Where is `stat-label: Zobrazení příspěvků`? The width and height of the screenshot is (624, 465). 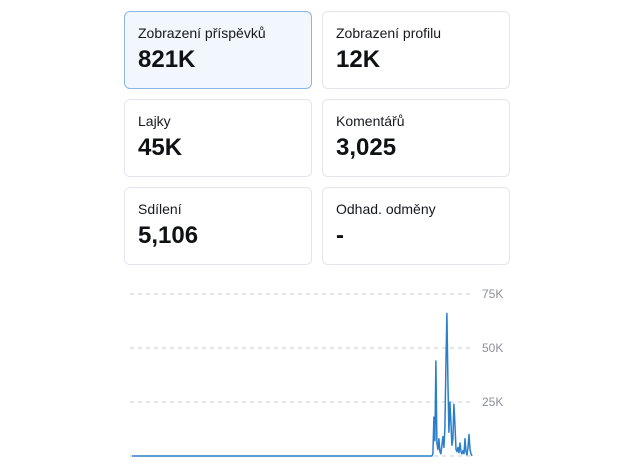
stat-label: Zobrazení příspěvků is located at coordinates (202, 33).